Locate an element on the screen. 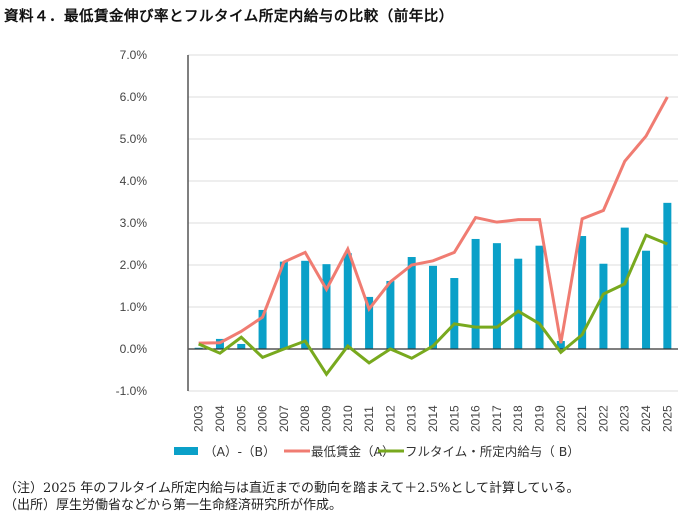  y-tick-label: 7.0% is located at coordinates (134, 55).